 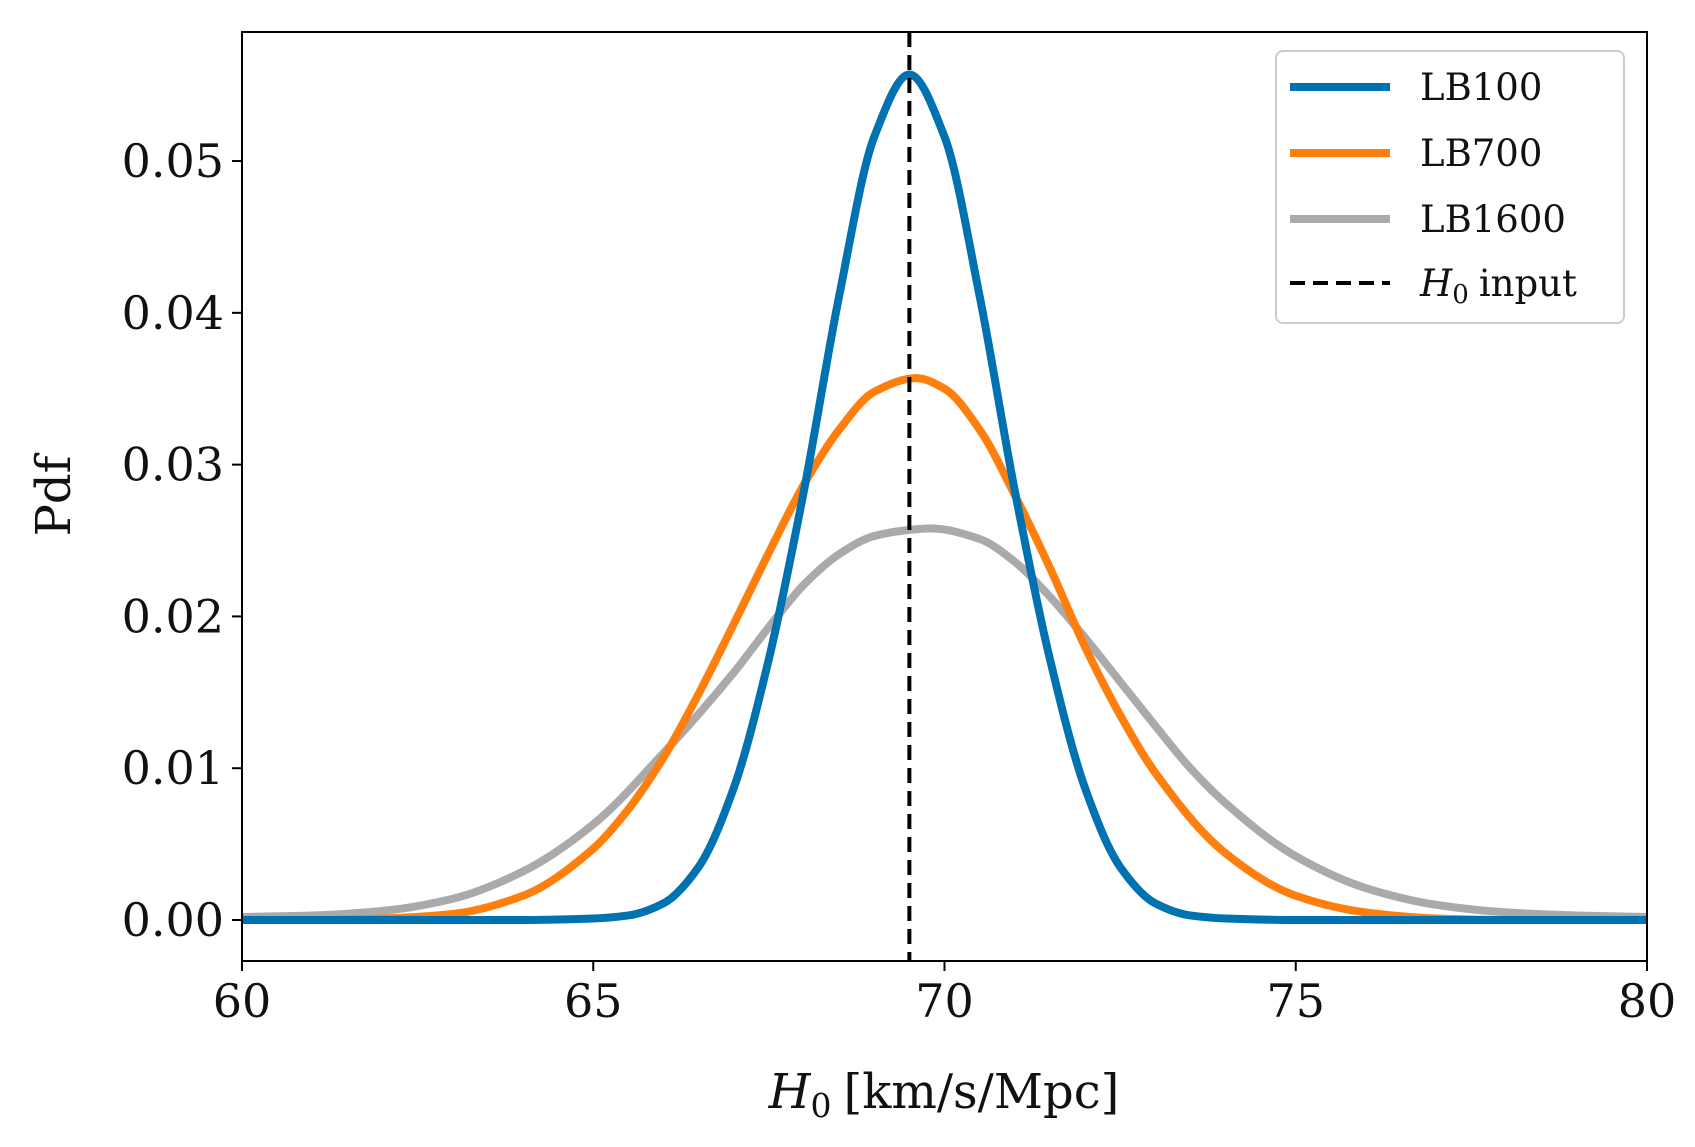 I want to click on legend-label-lb100: LB100, so click(x=1481, y=87).